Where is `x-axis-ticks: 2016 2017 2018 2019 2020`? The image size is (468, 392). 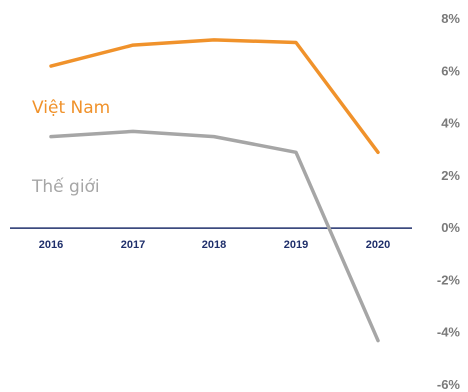 x-axis-ticks: 2016 2017 2018 2019 2020 is located at coordinates (214, 245).